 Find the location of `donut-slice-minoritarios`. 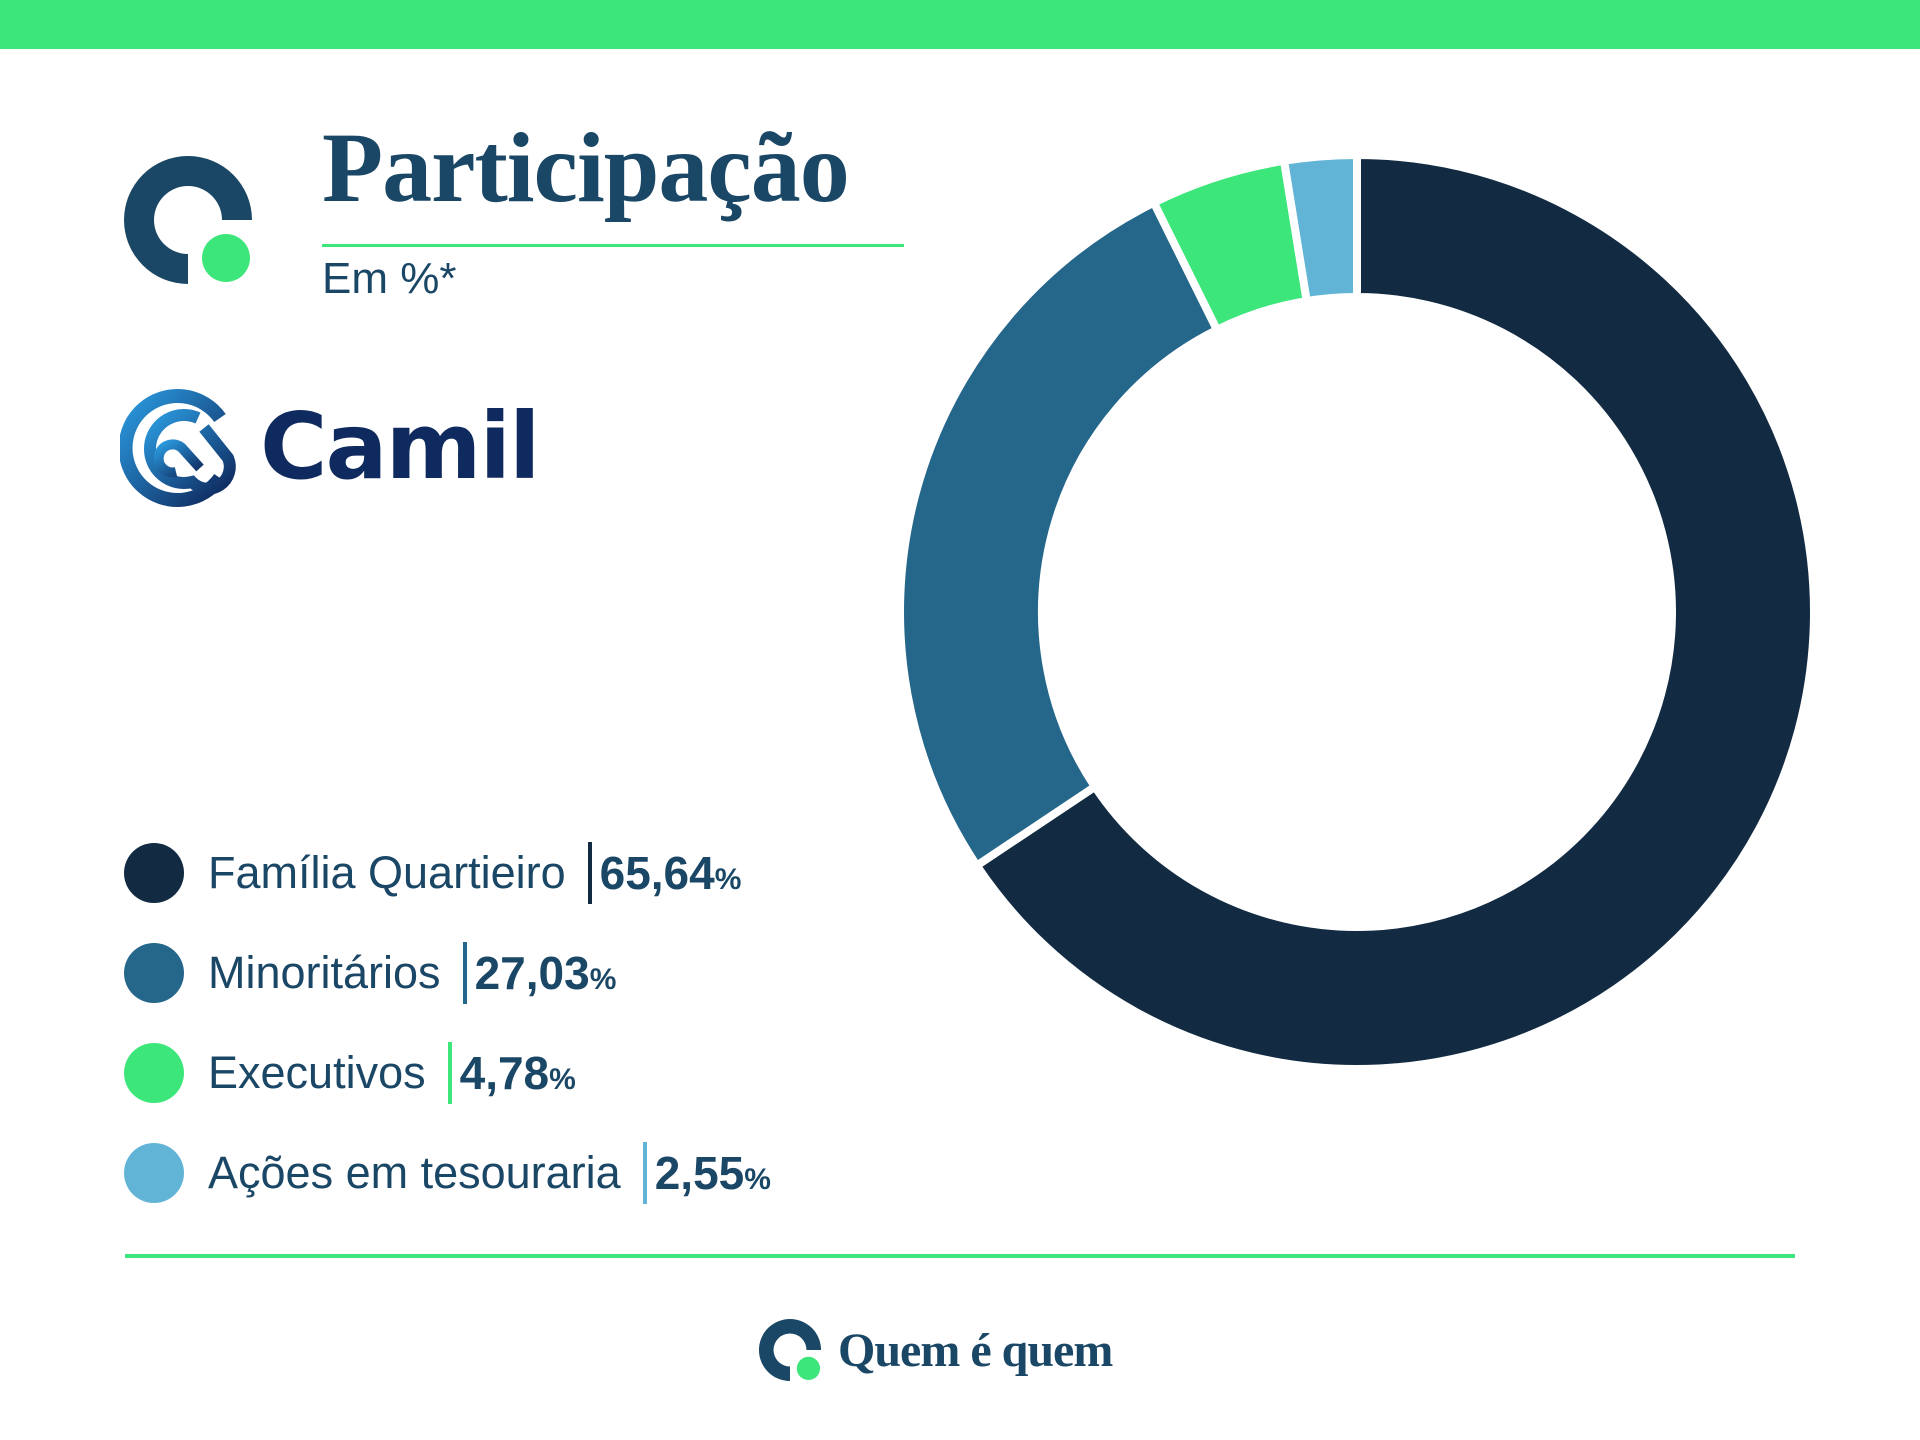

donut-slice-minoritarios is located at coordinates (1059, 534).